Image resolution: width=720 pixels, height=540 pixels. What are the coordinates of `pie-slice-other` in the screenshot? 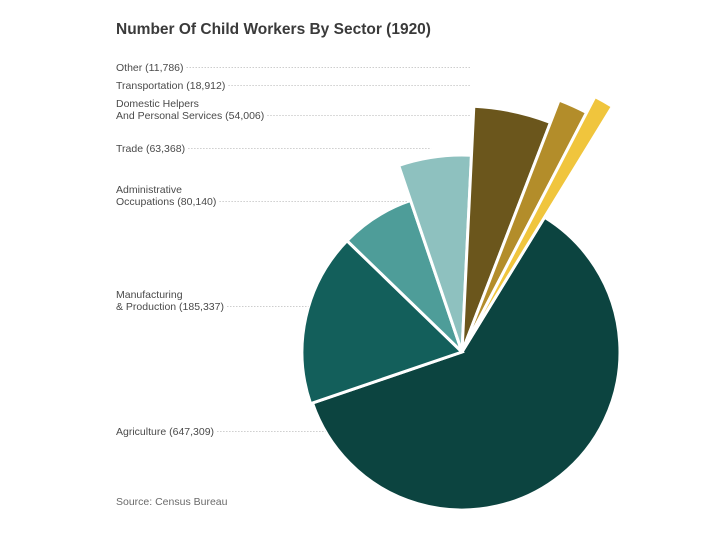 It's located at (537, 223).